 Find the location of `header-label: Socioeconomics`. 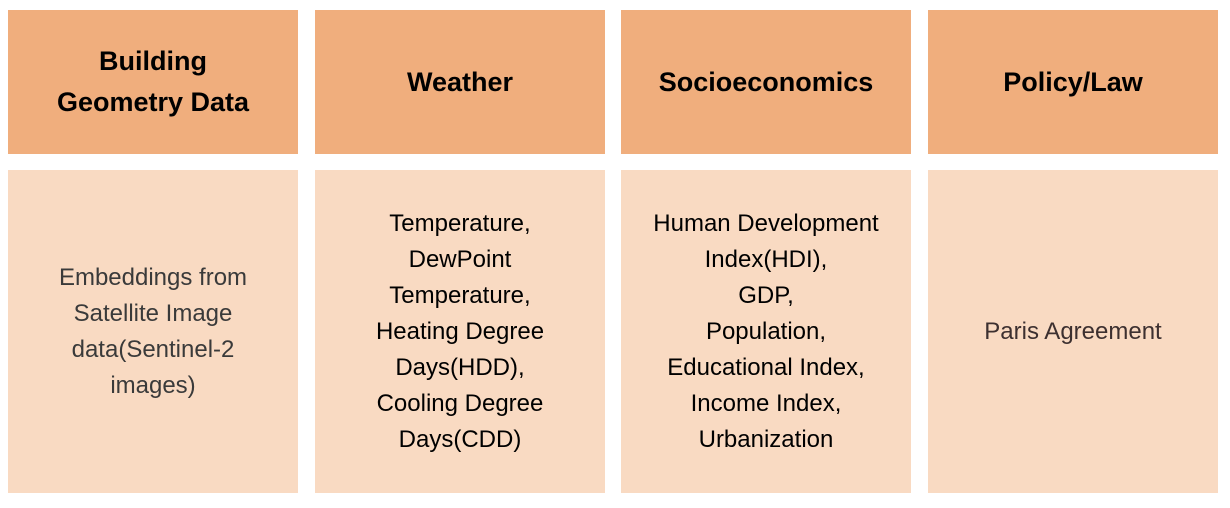

header-label: Socioeconomics is located at coordinates (766, 81).